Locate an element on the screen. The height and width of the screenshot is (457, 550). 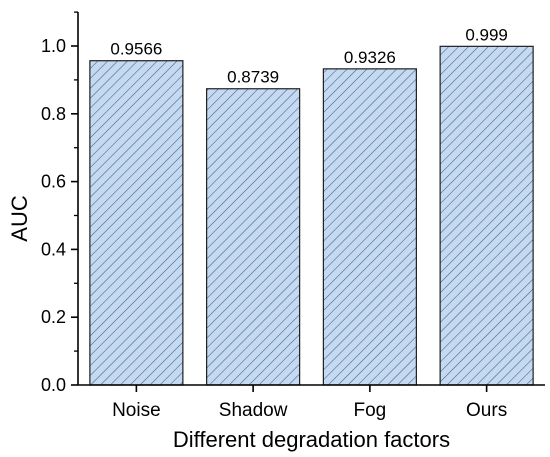
y-ticks-group: 0.0 0.2 0.4 0.6 0.8 1.0 is located at coordinates (59, 203).